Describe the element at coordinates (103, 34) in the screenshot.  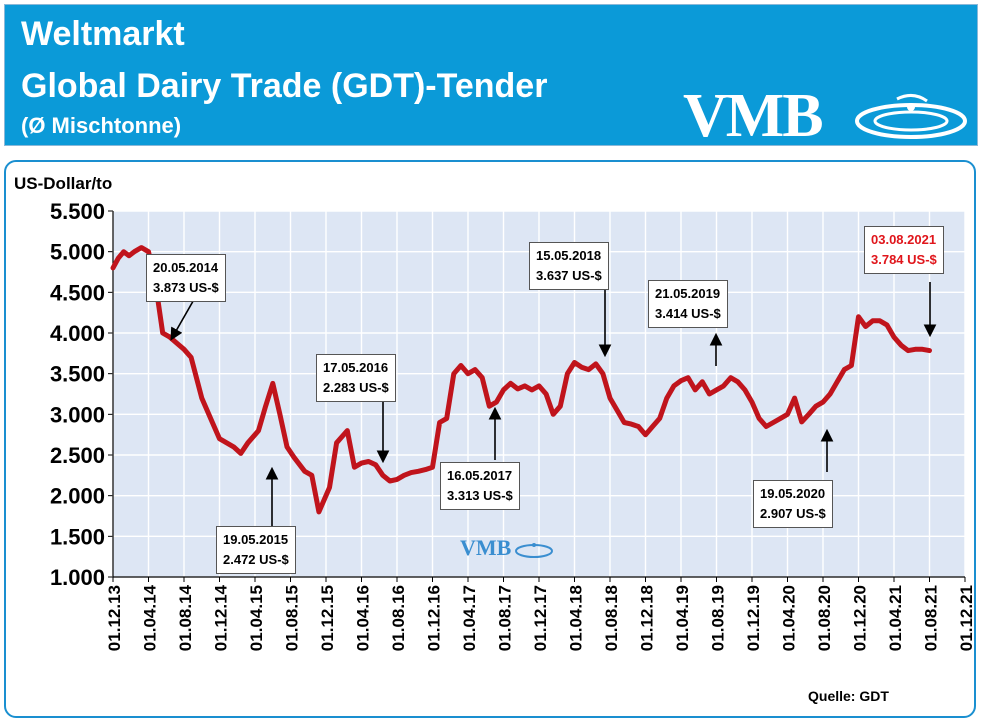
I see `title-line1: Weltmarkt` at that location.